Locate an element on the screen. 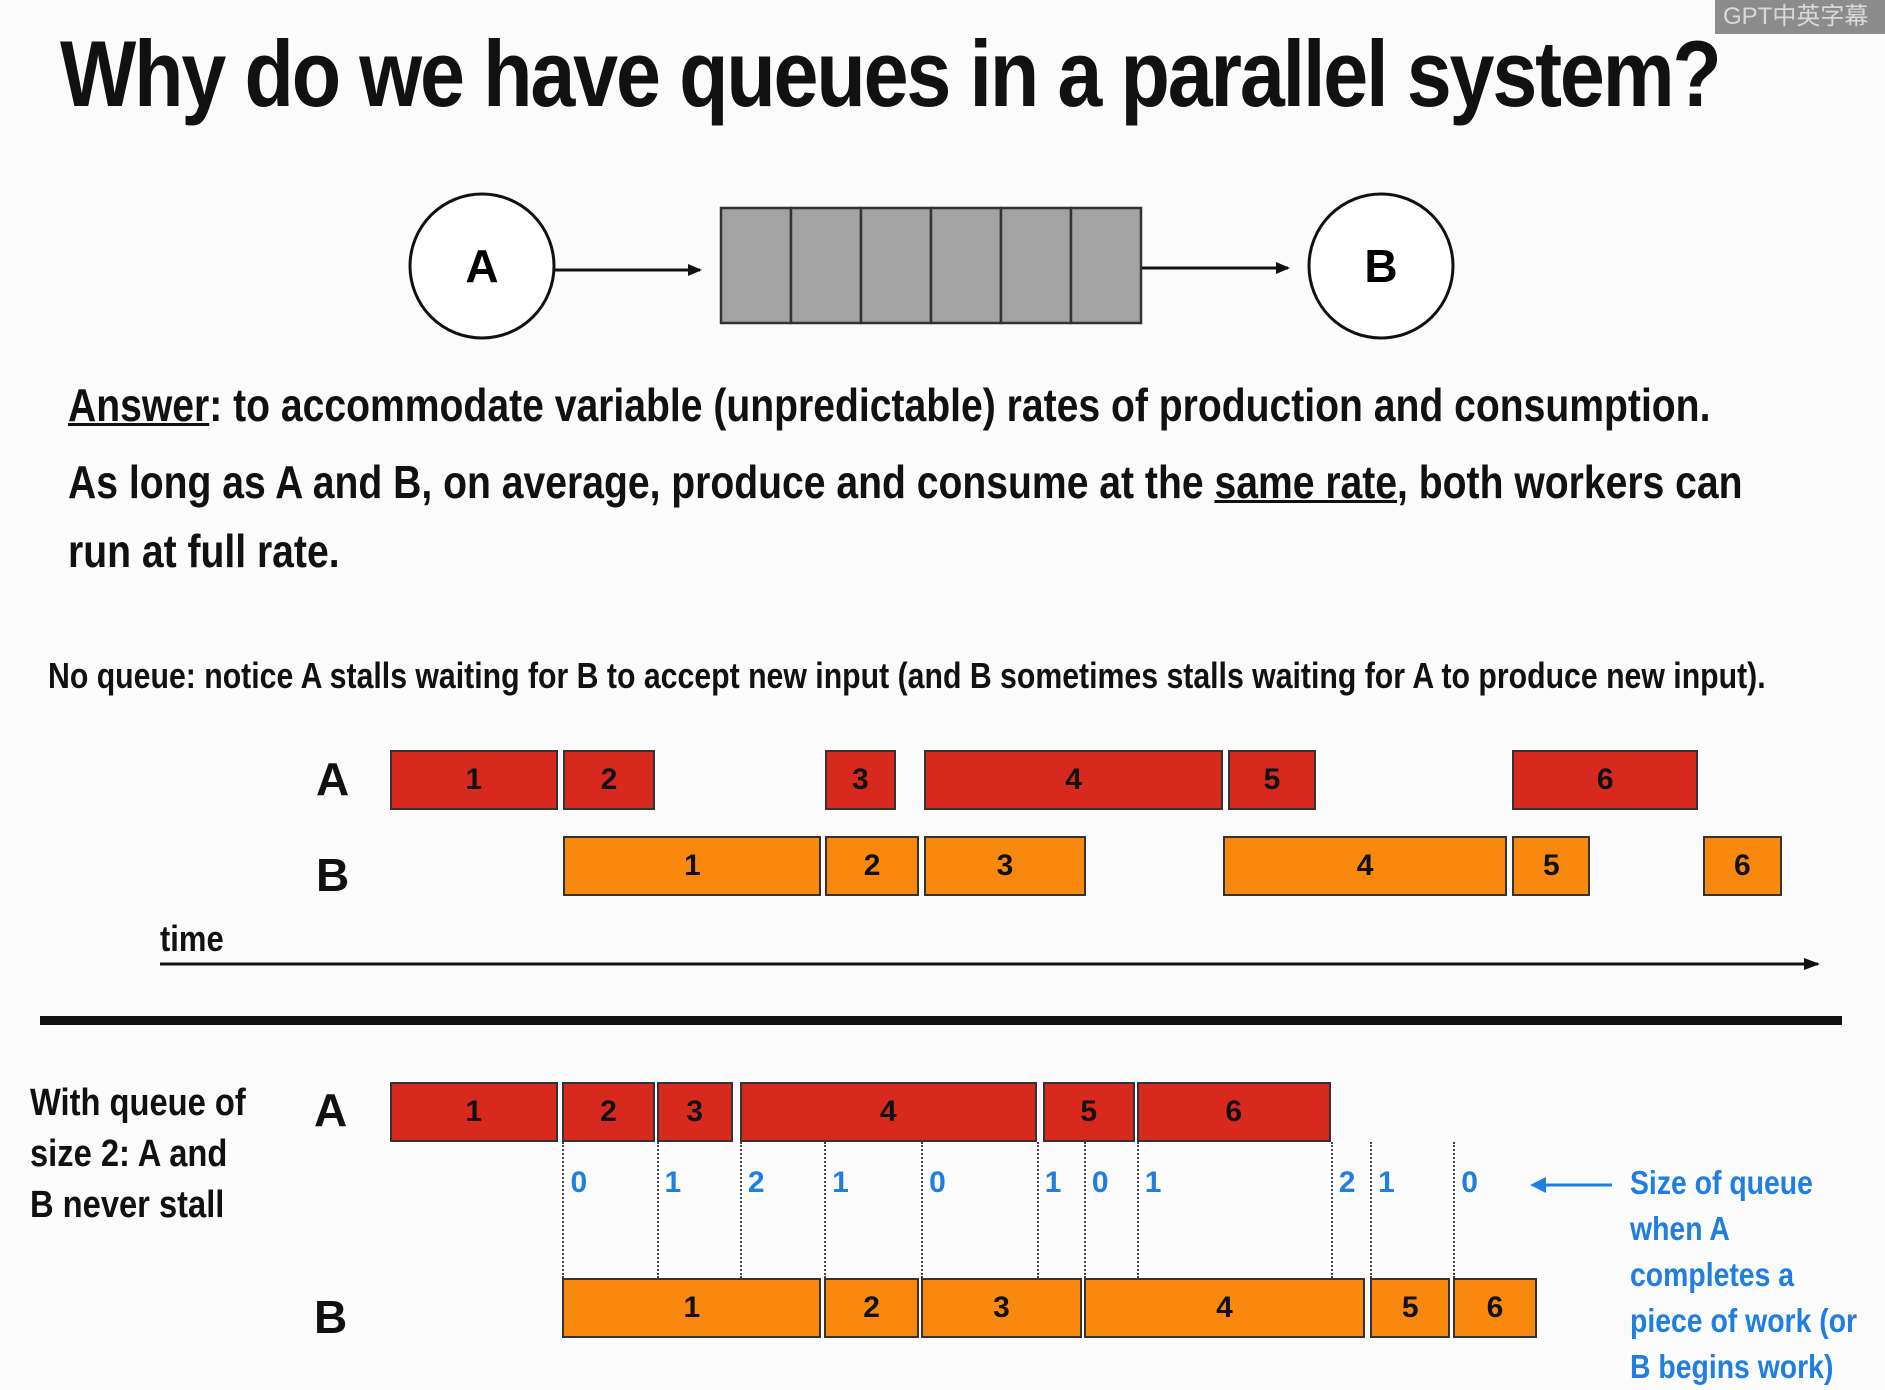 Image resolution: width=1885 pixels, height=1390 pixels. no-queue-a-task-label: 5 is located at coordinates (1272, 779).